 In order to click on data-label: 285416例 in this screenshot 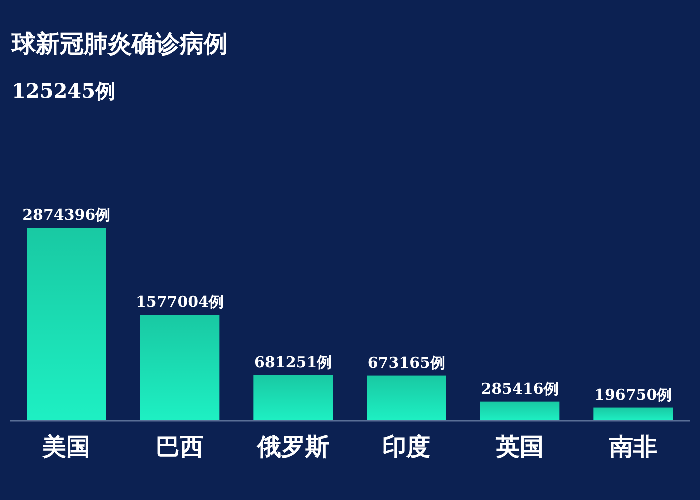, I will do `click(520, 389)`.